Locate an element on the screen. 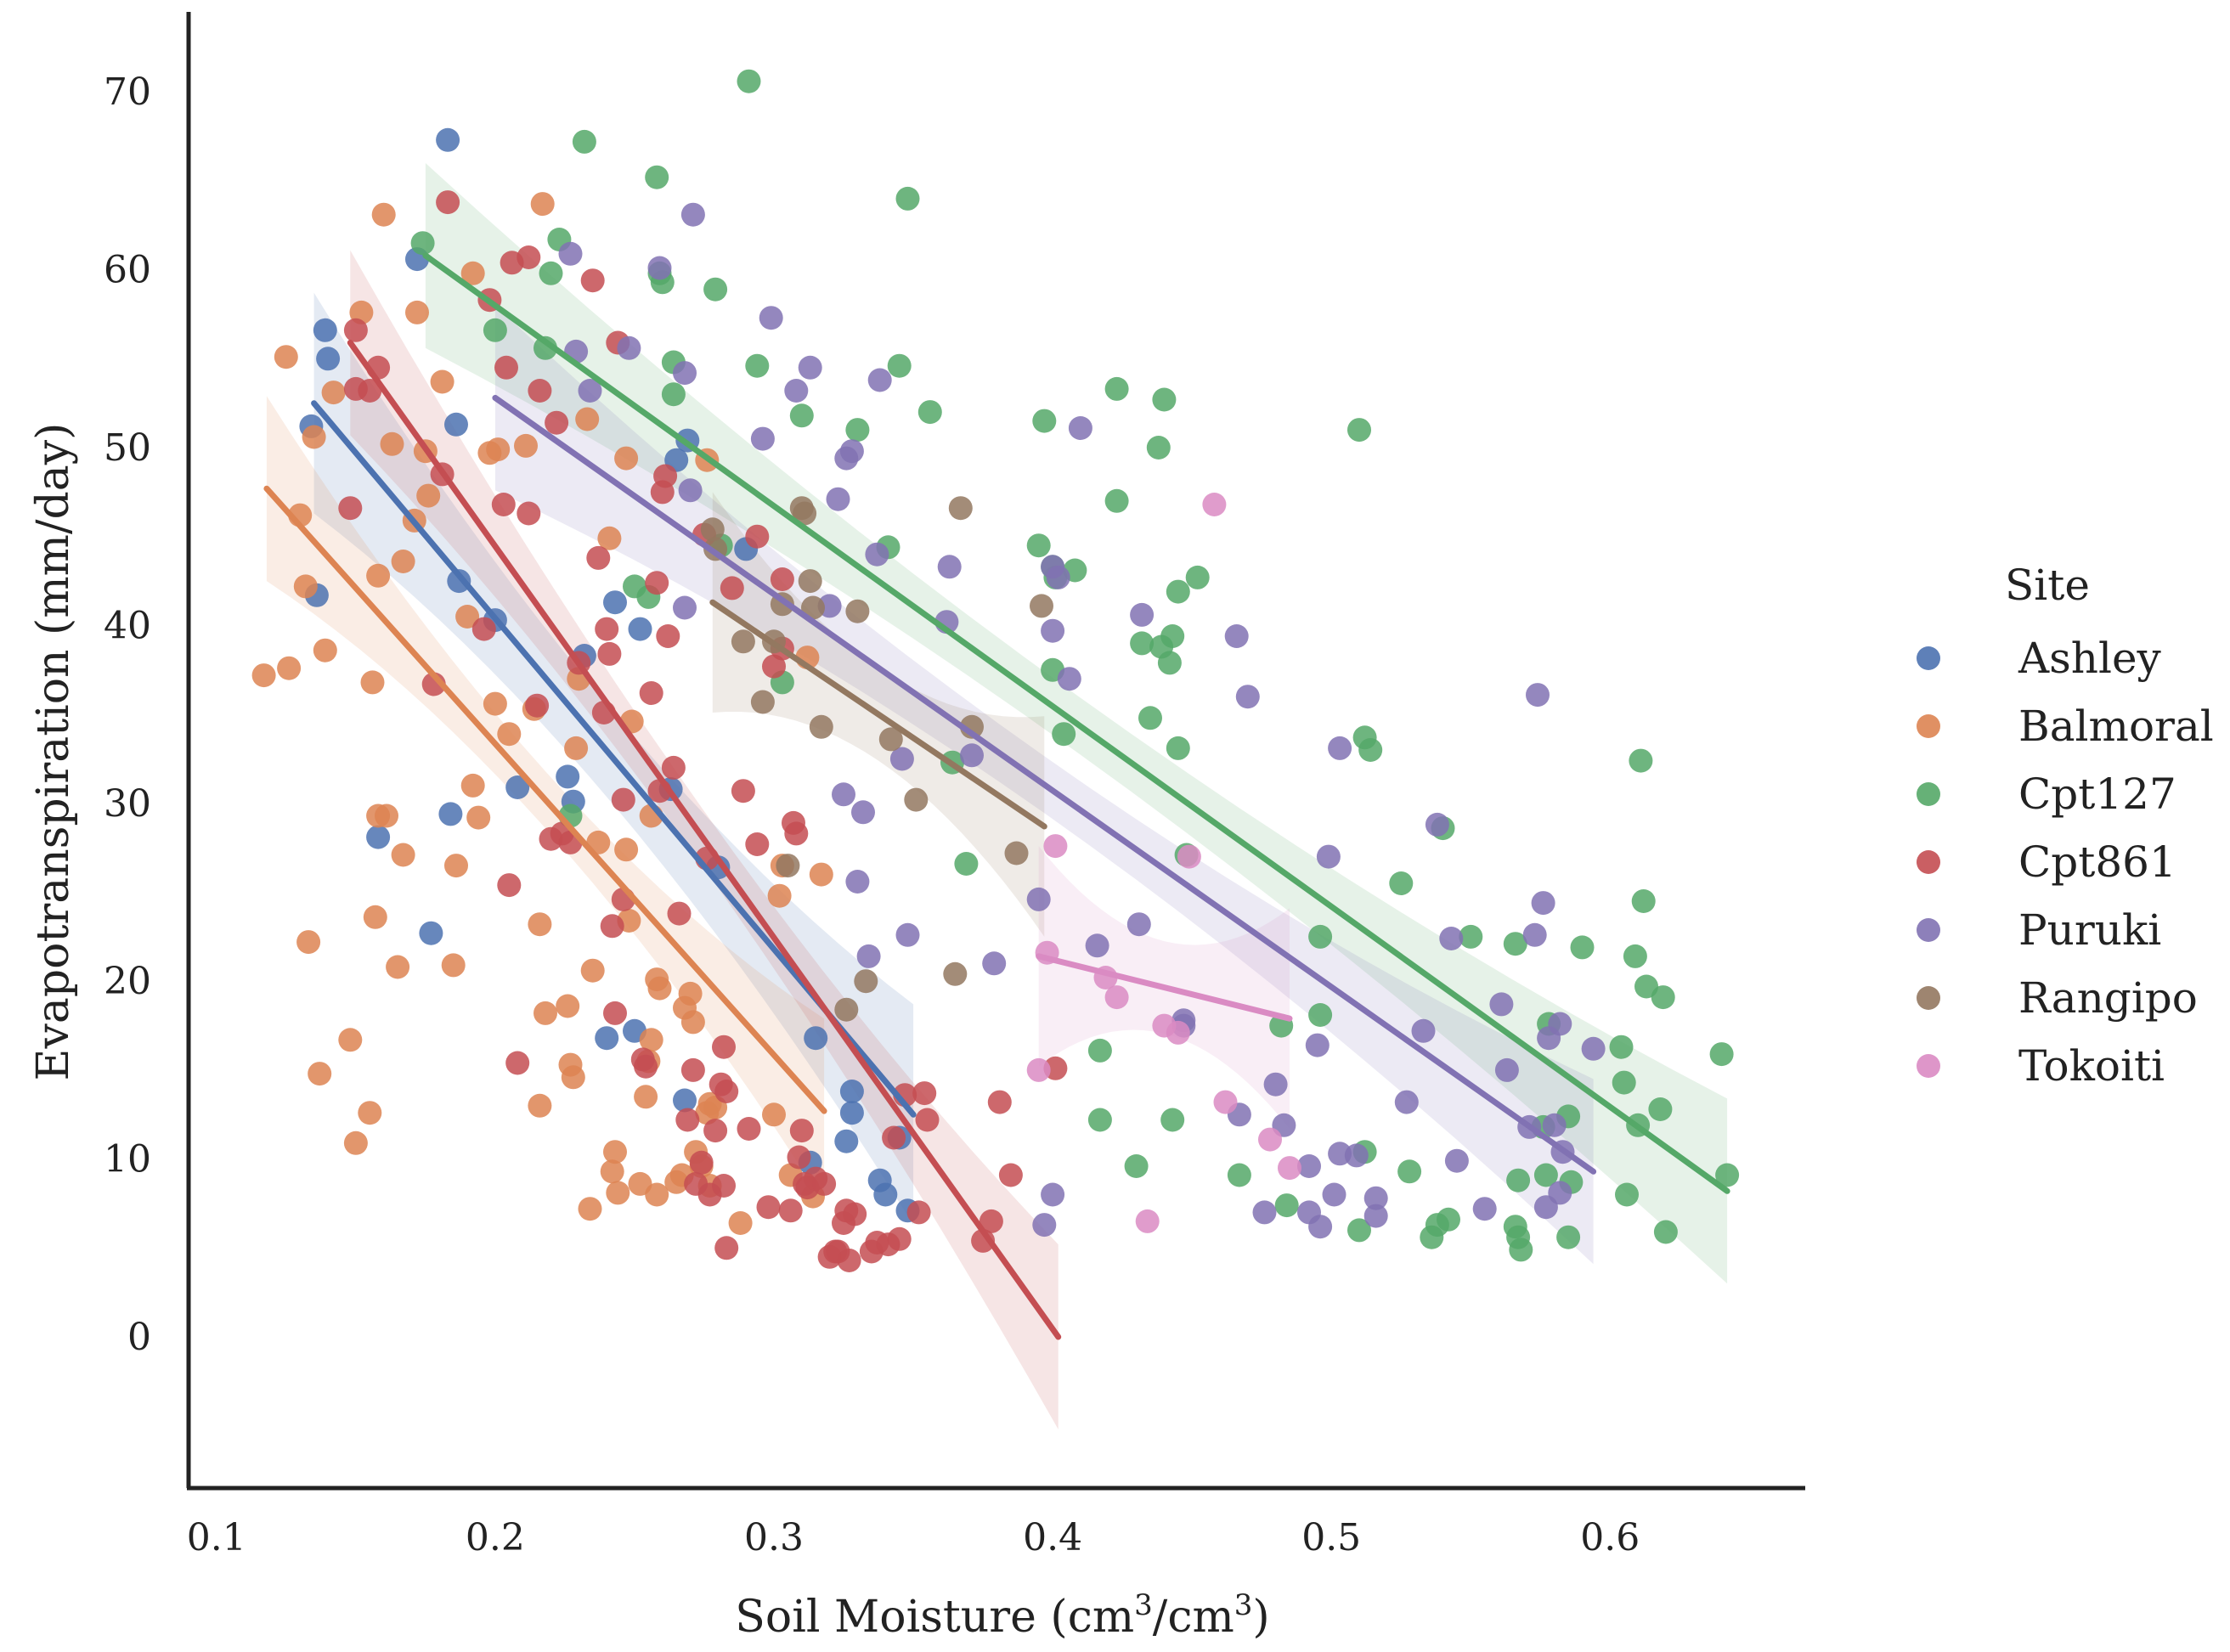 This screenshot has height=1652, width=2230. legend-puruki-marker is located at coordinates (1928, 930).